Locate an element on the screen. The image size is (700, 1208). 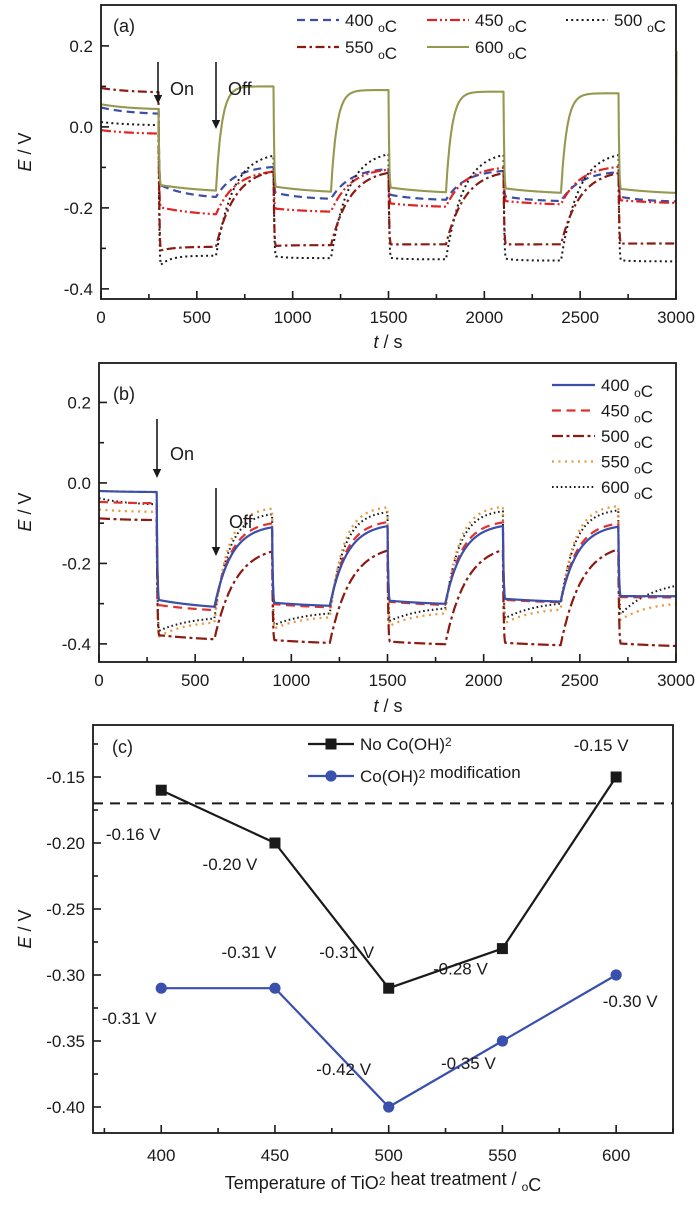
point-value-label: -0.42 V is located at coordinates (343, 1069).